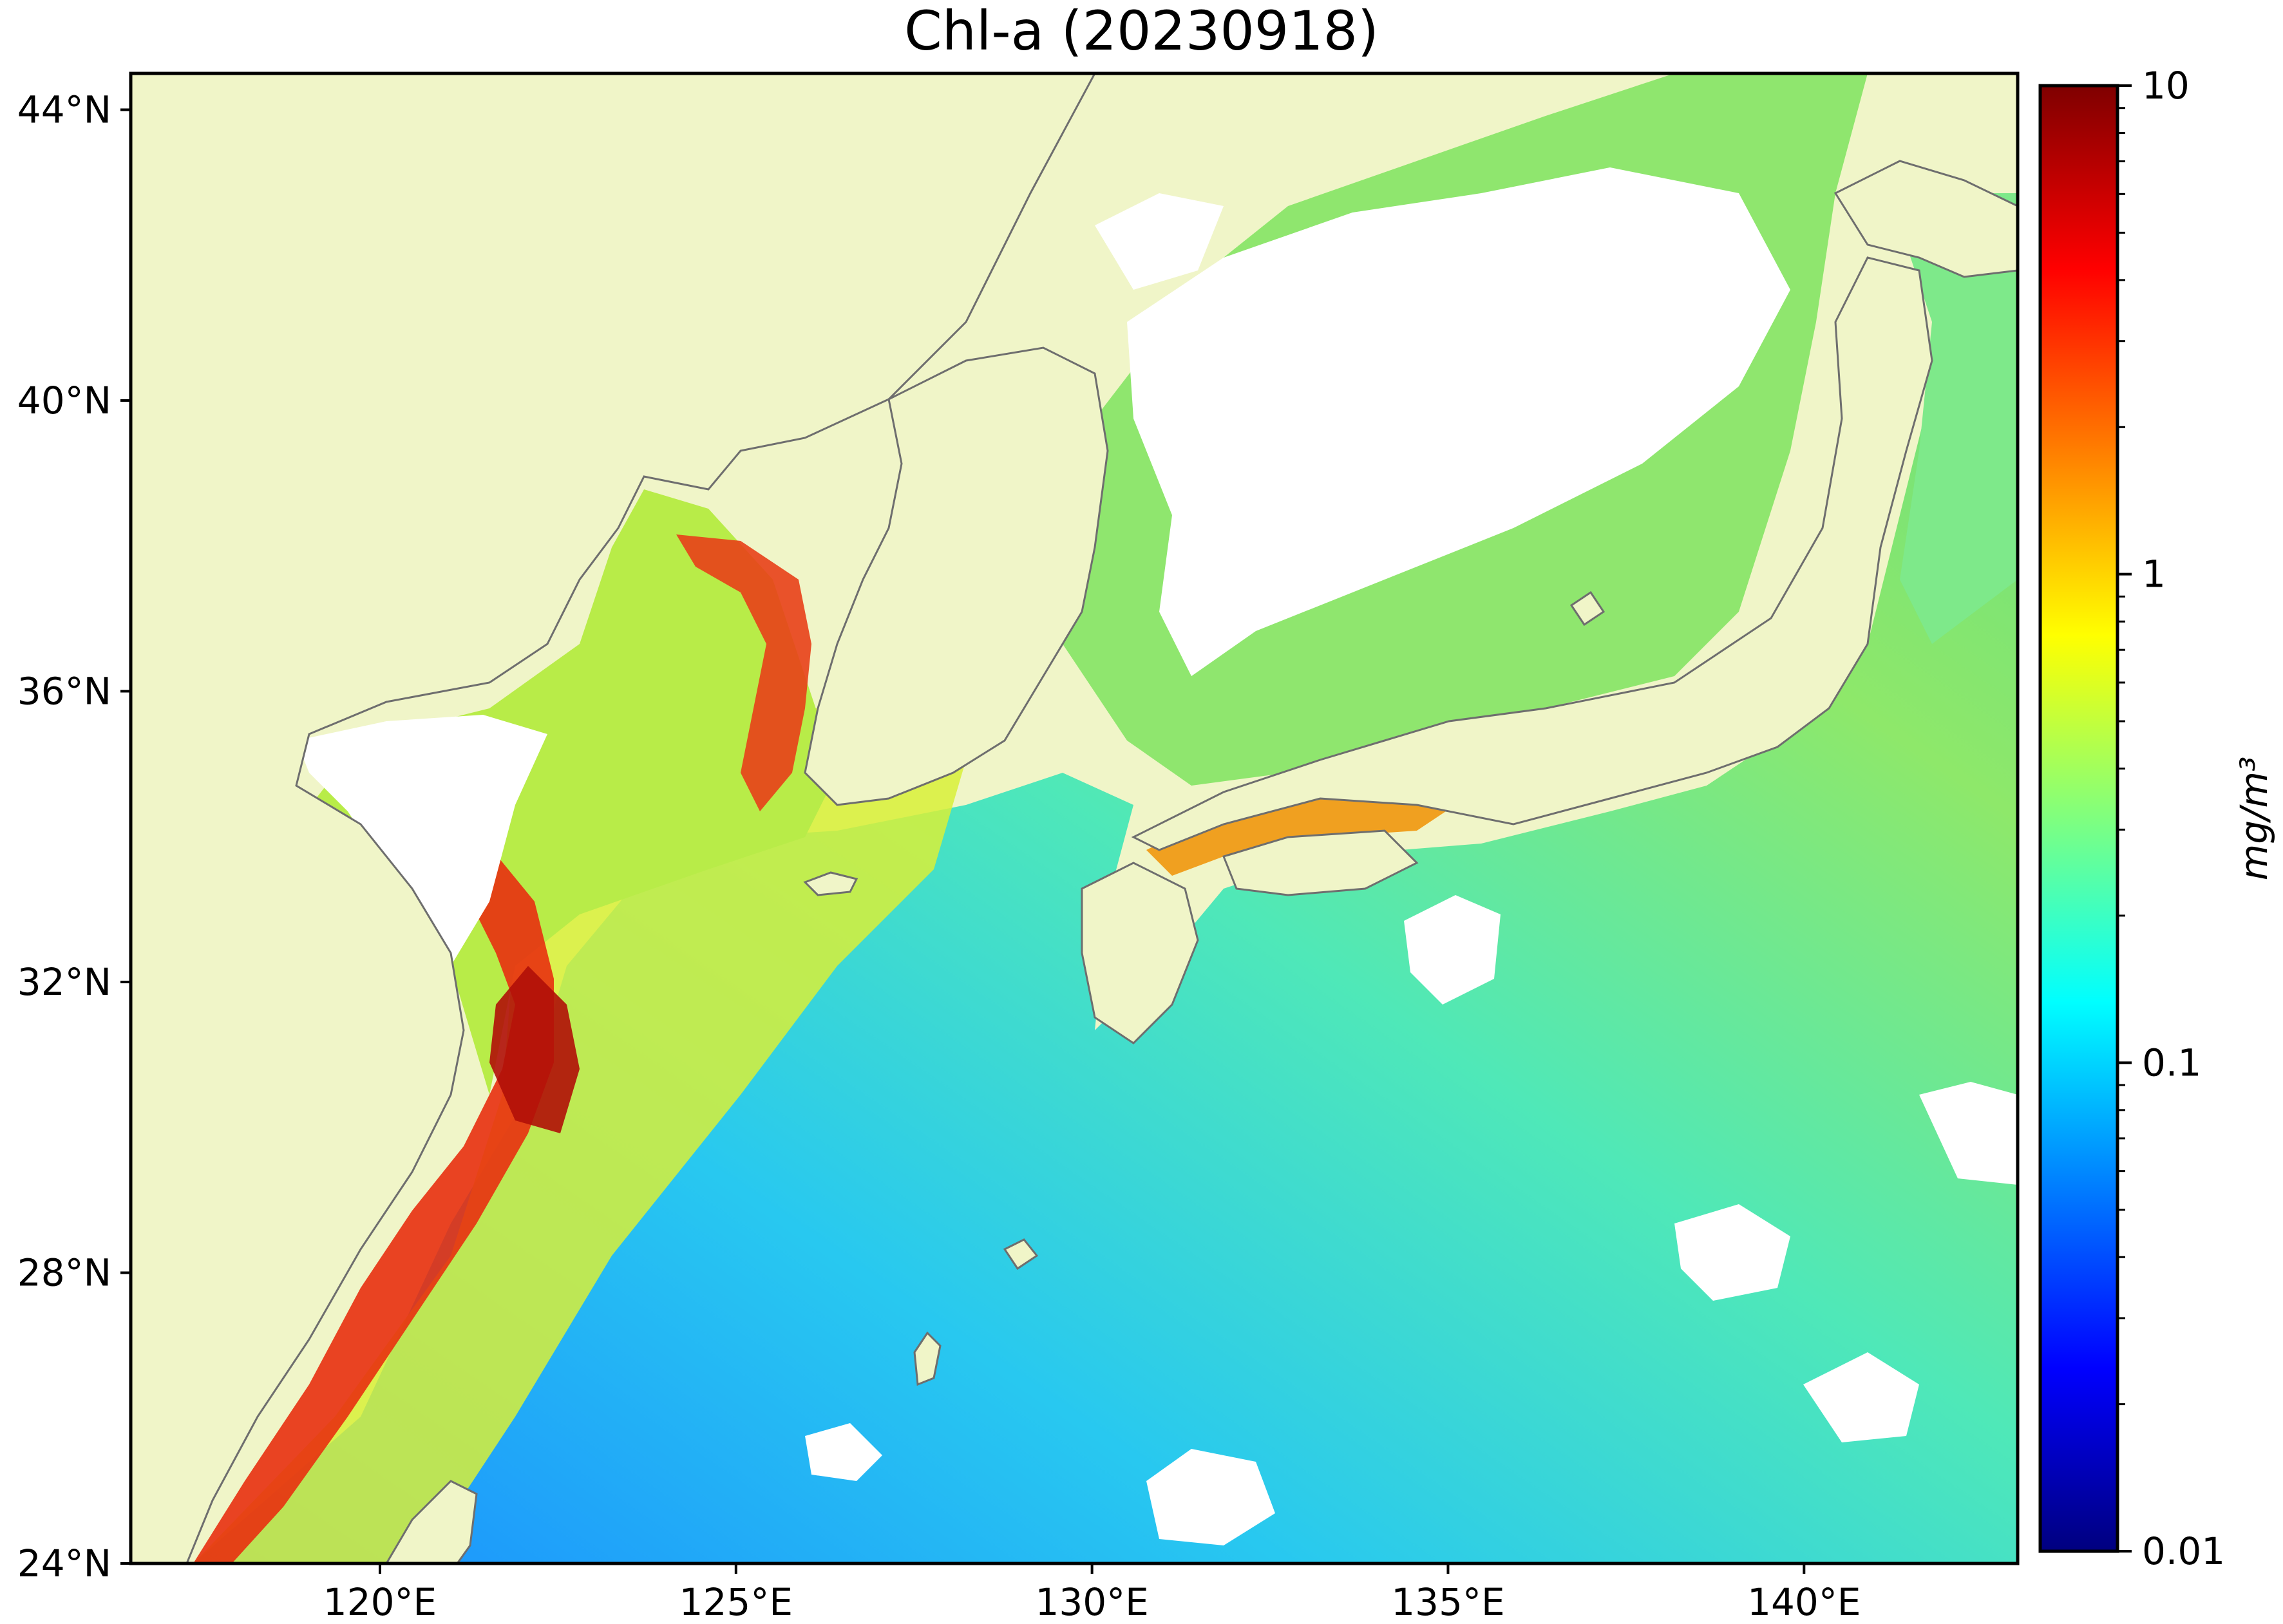  What do you see at coordinates (64, 691) in the screenshot?
I see `lat-tick-label: 36°N` at bounding box center [64, 691].